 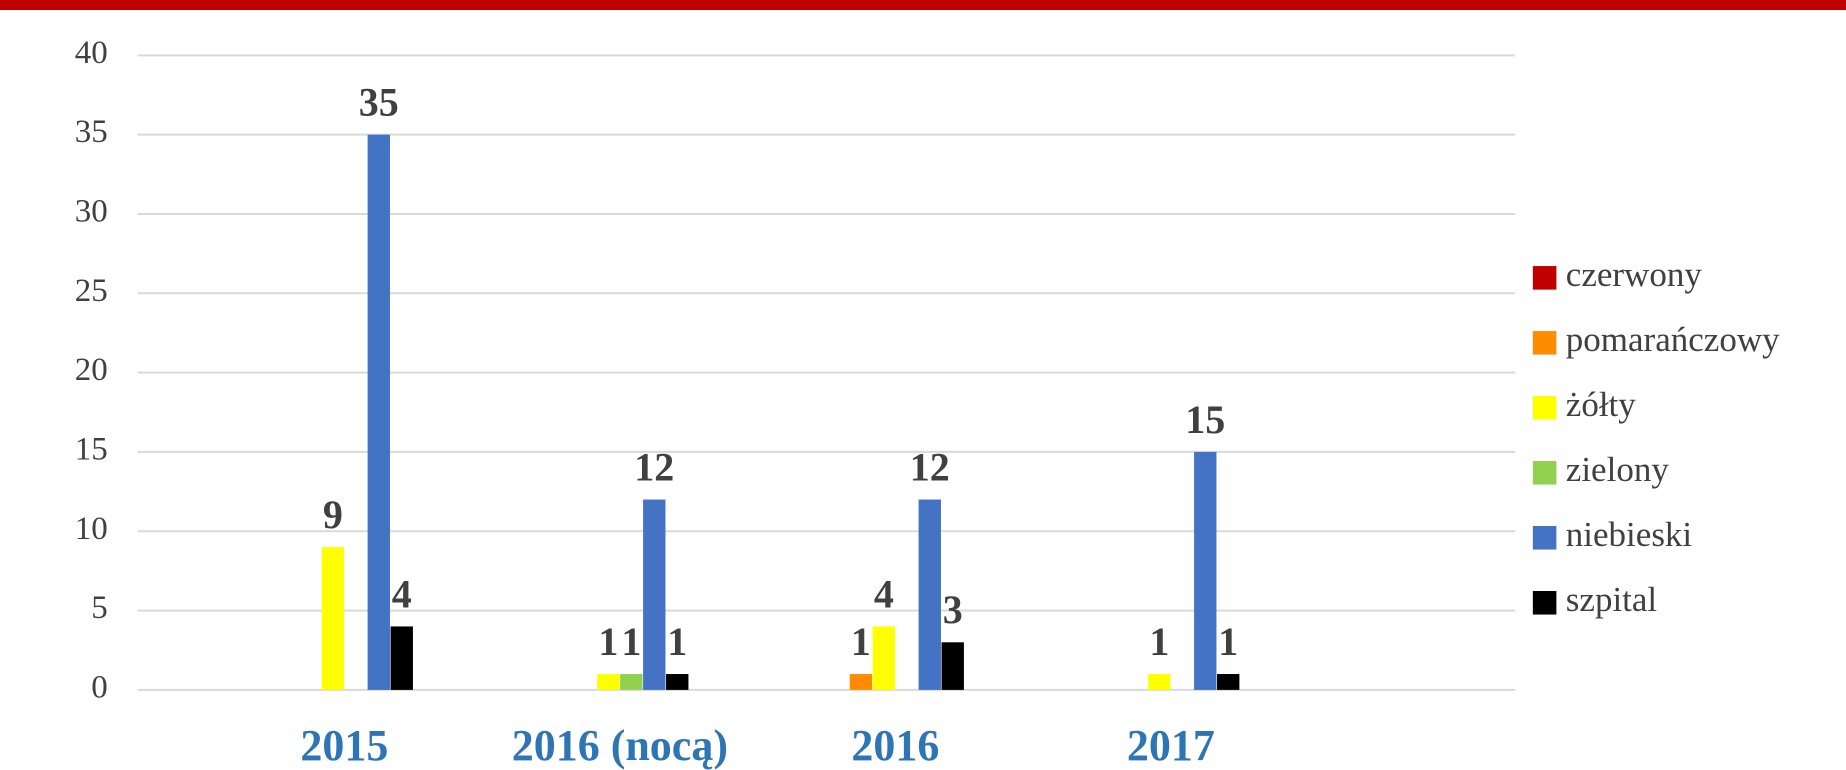 I want to click on legend-label: zielony, so click(x=1618, y=469).